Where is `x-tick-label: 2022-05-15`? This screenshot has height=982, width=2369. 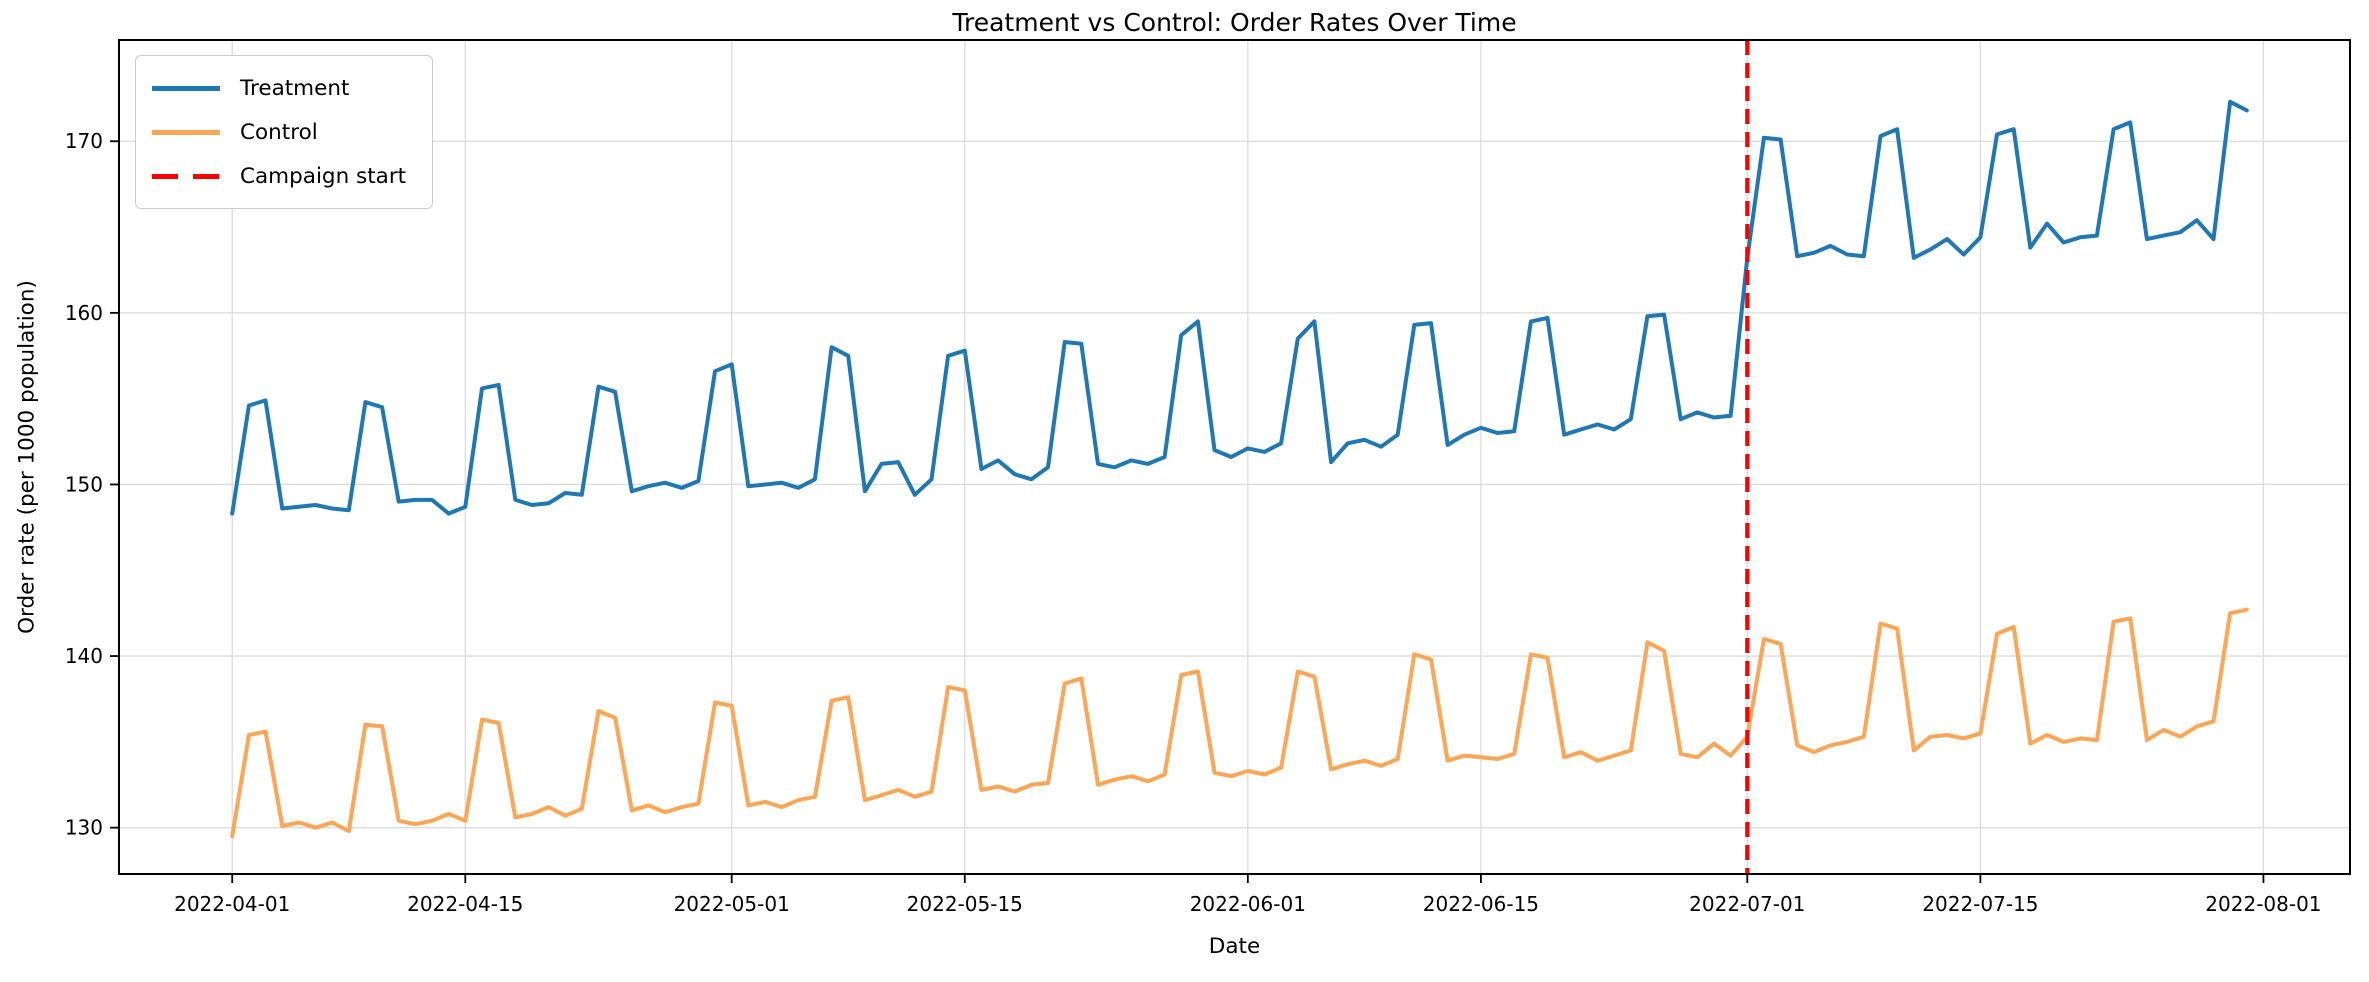 x-tick-label: 2022-05-15 is located at coordinates (965, 904).